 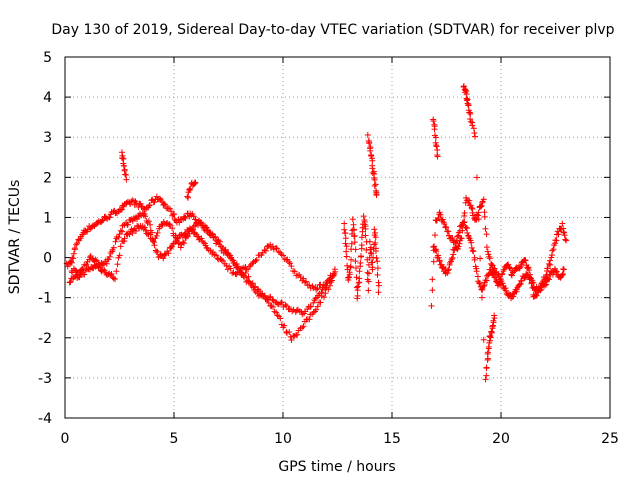 I want to click on y-tick-label: 1, so click(x=47, y=218).